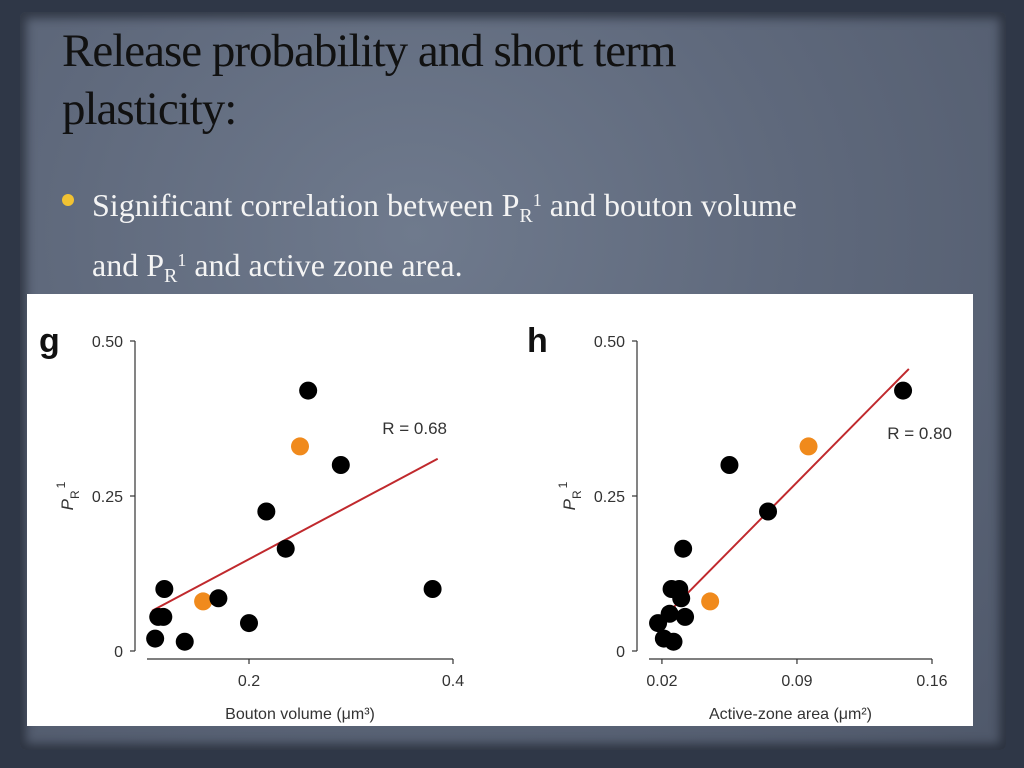 This screenshot has height=768, width=1024. What do you see at coordinates (919, 433) in the screenshot?
I see `correlation-annotation: R = 0.80` at bounding box center [919, 433].